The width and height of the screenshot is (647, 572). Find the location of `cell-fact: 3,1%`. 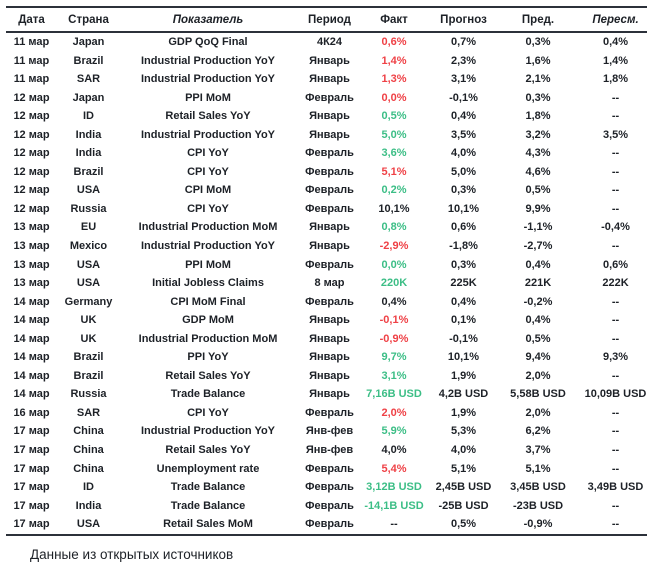

cell-fact: 3,1% is located at coordinates (394, 375).